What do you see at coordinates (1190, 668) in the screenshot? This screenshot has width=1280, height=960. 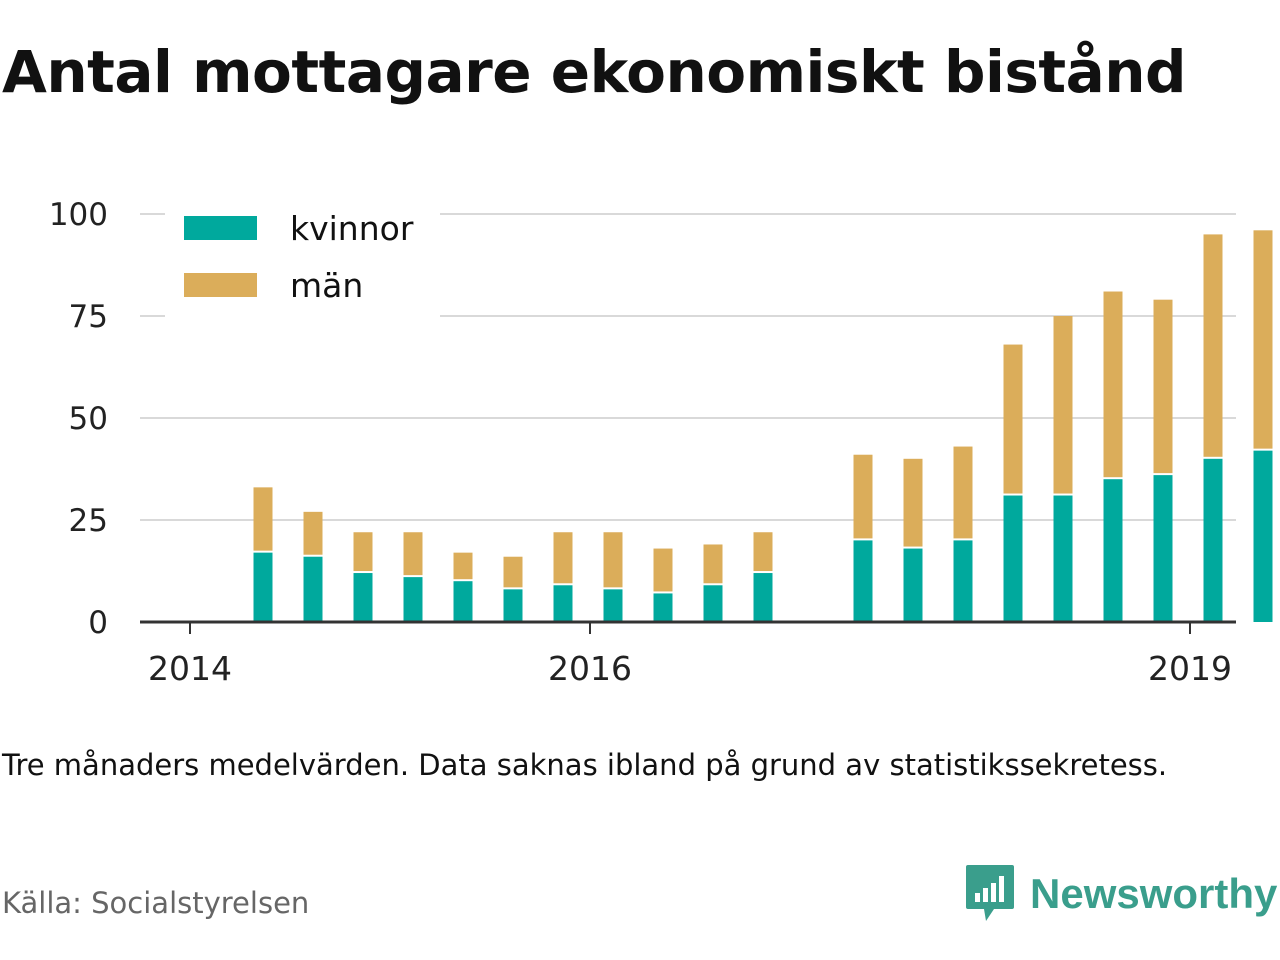 I see `x-tick-label: 2019` at bounding box center [1190, 668].